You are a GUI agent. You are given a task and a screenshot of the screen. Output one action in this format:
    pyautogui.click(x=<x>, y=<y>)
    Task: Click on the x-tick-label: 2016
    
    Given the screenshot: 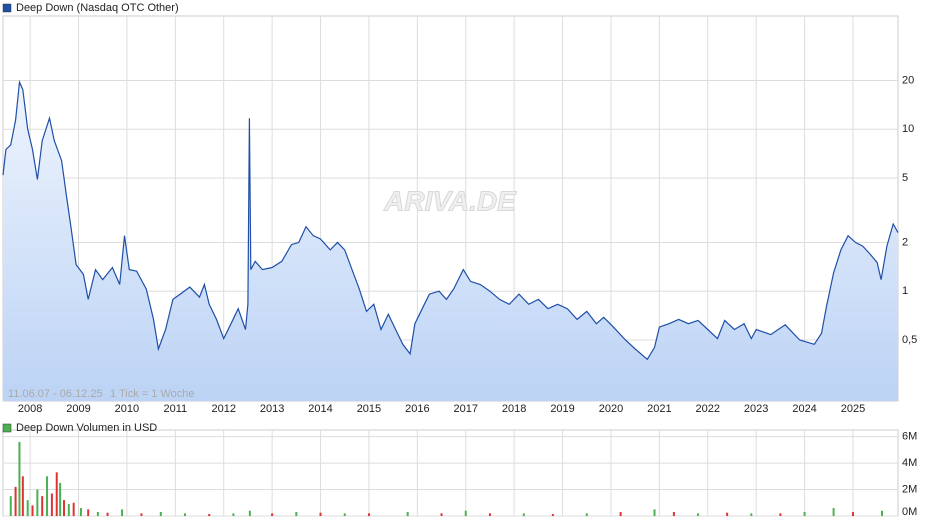 What is the action you would take?
    pyautogui.click(x=417, y=409)
    